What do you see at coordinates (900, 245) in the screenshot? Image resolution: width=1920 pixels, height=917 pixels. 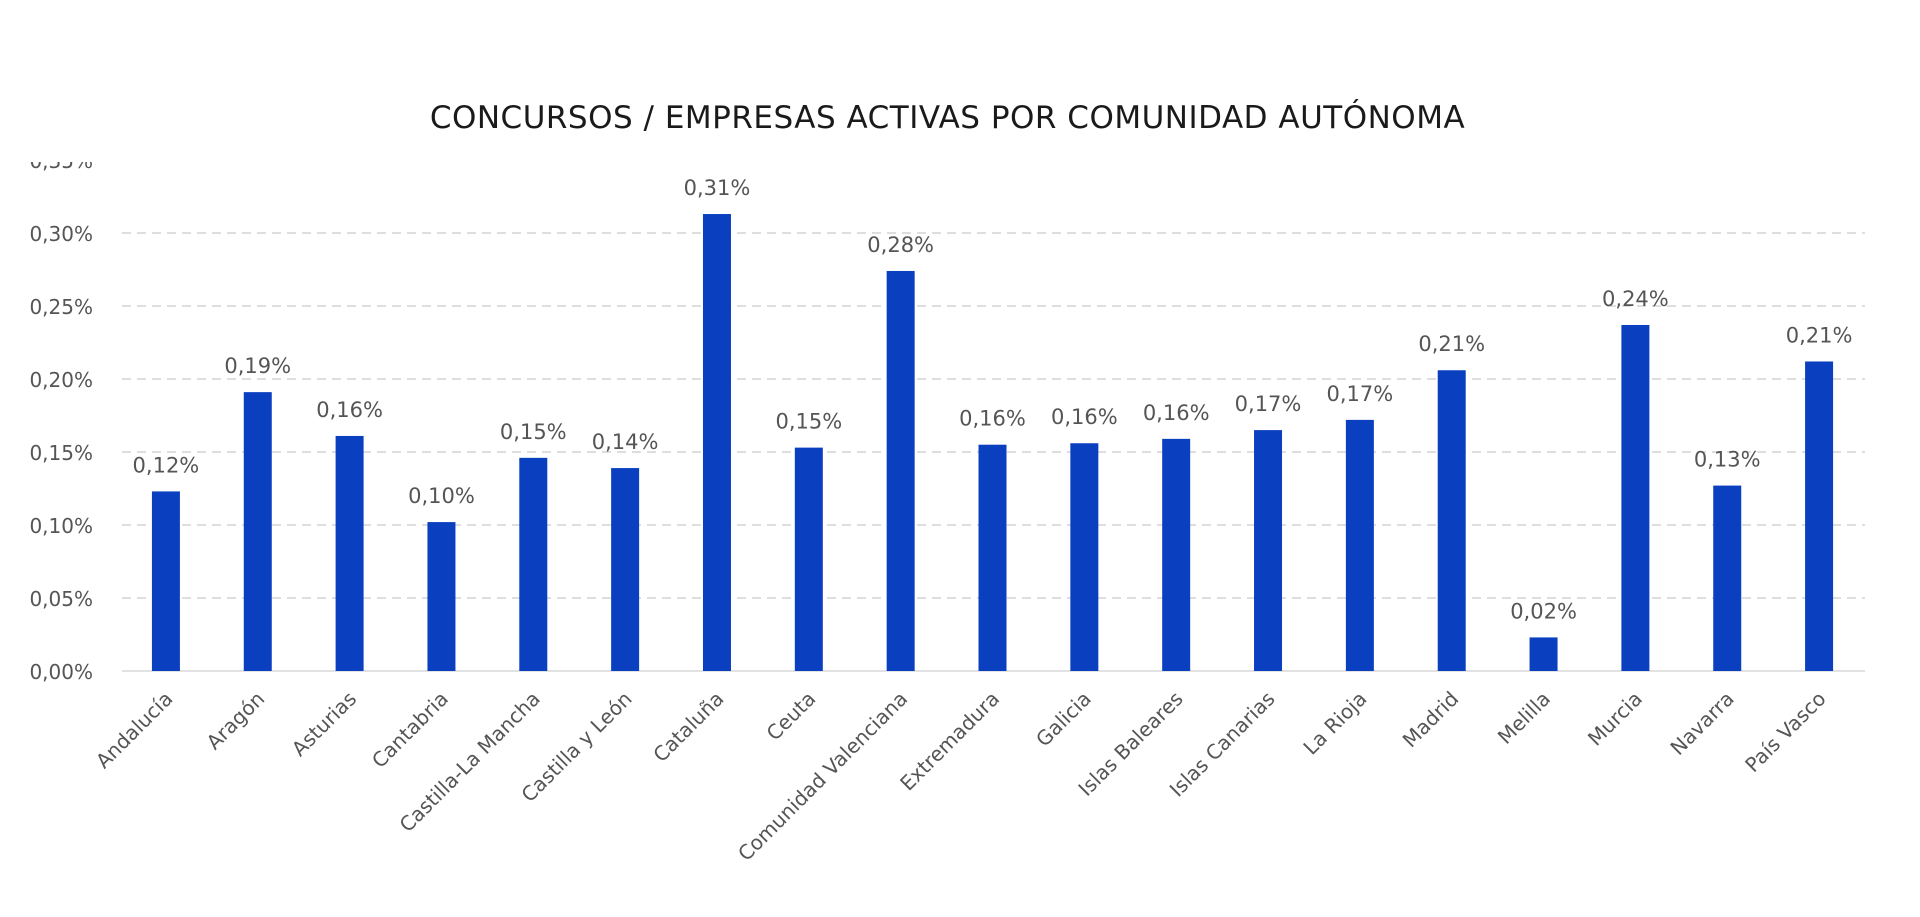 I see `data-label: 0,28%` at bounding box center [900, 245].